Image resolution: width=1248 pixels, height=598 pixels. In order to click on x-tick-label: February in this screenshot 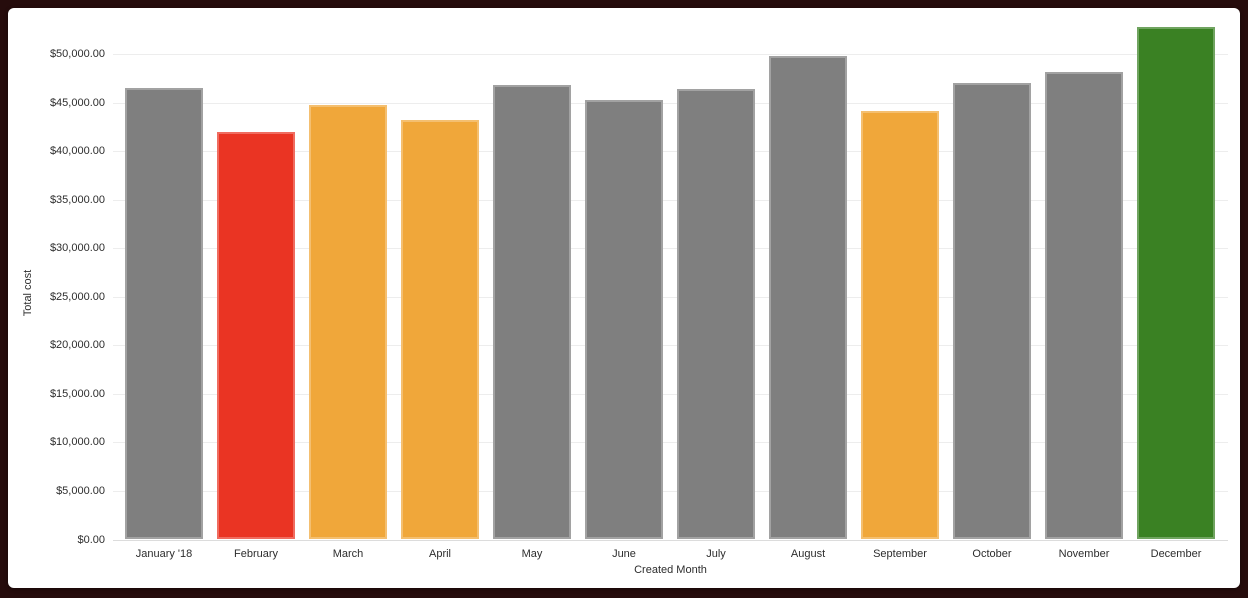, I will do `click(256, 554)`.